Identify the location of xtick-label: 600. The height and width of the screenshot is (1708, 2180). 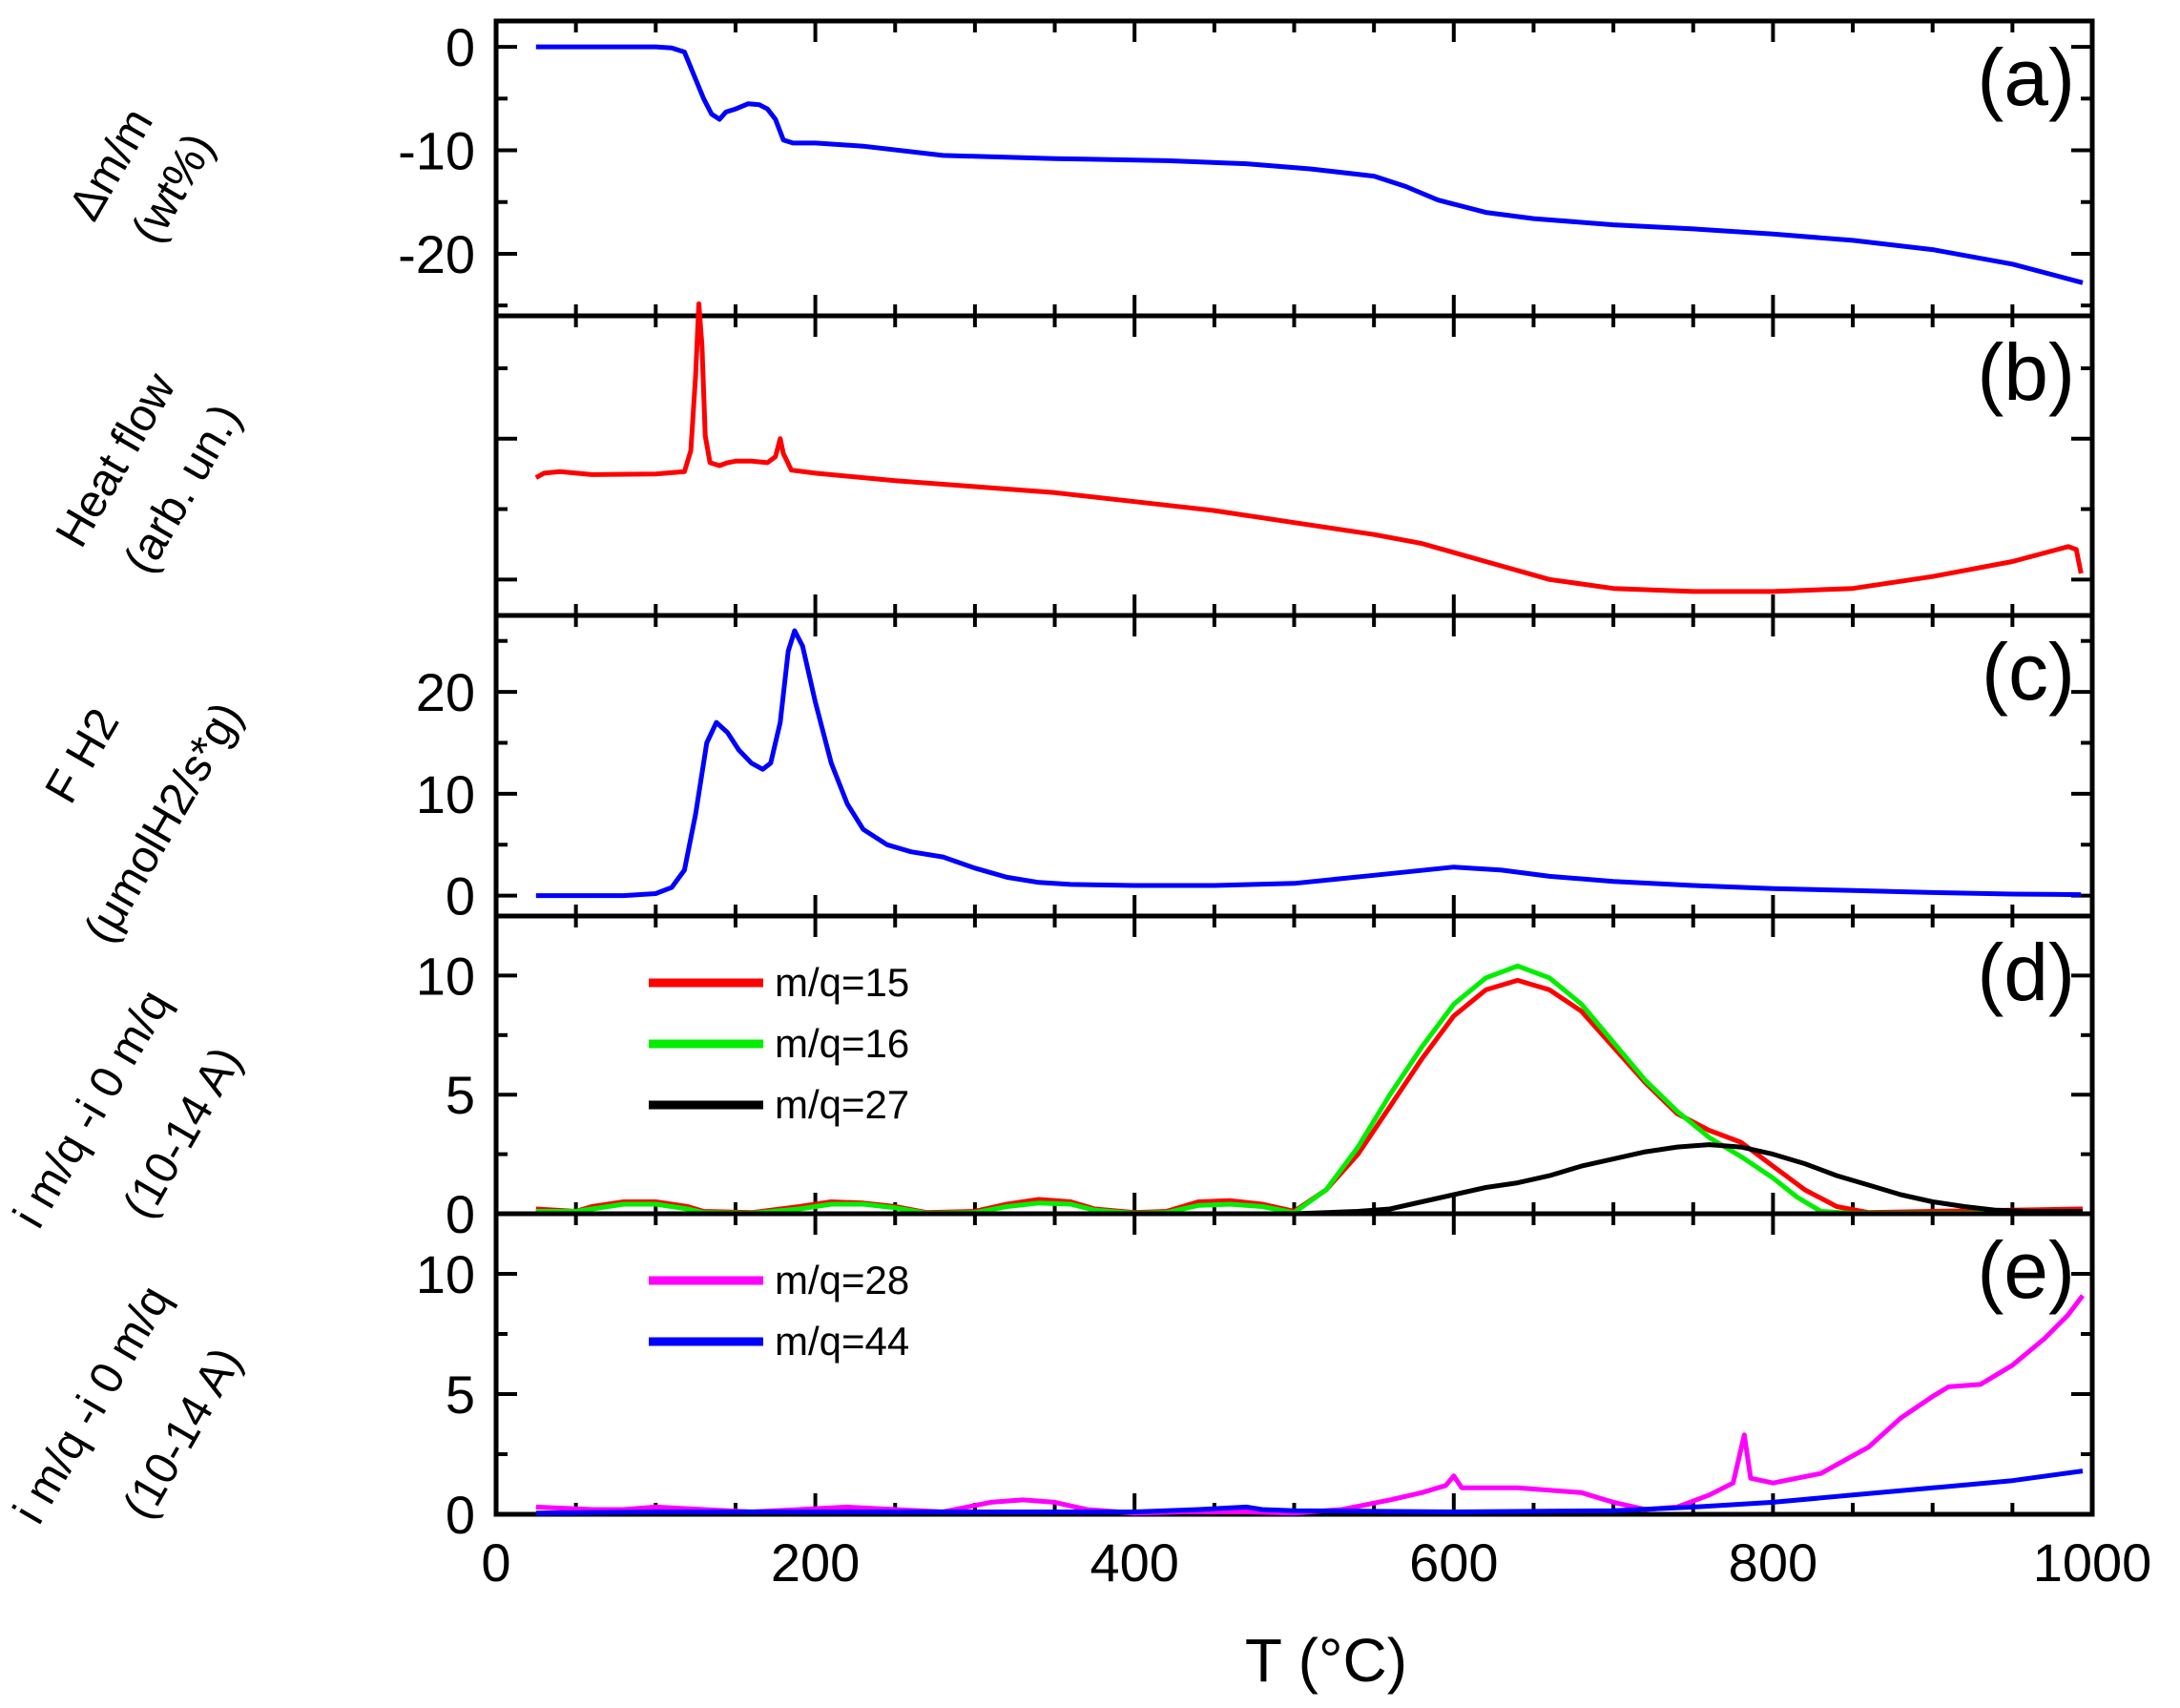
(1454, 1562).